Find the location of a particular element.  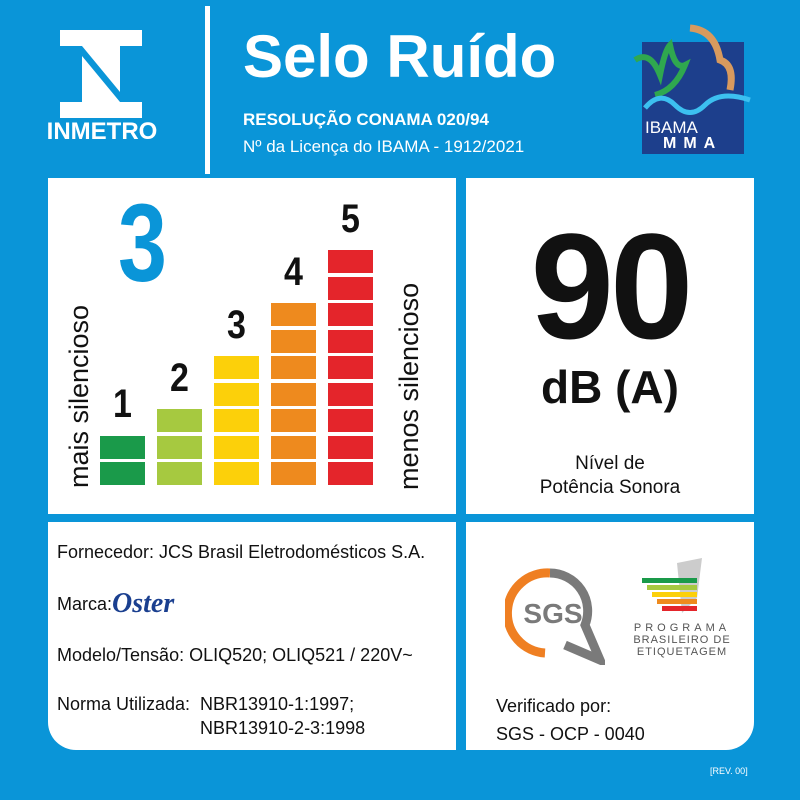

level-label: 2 is located at coordinates (179, 377).